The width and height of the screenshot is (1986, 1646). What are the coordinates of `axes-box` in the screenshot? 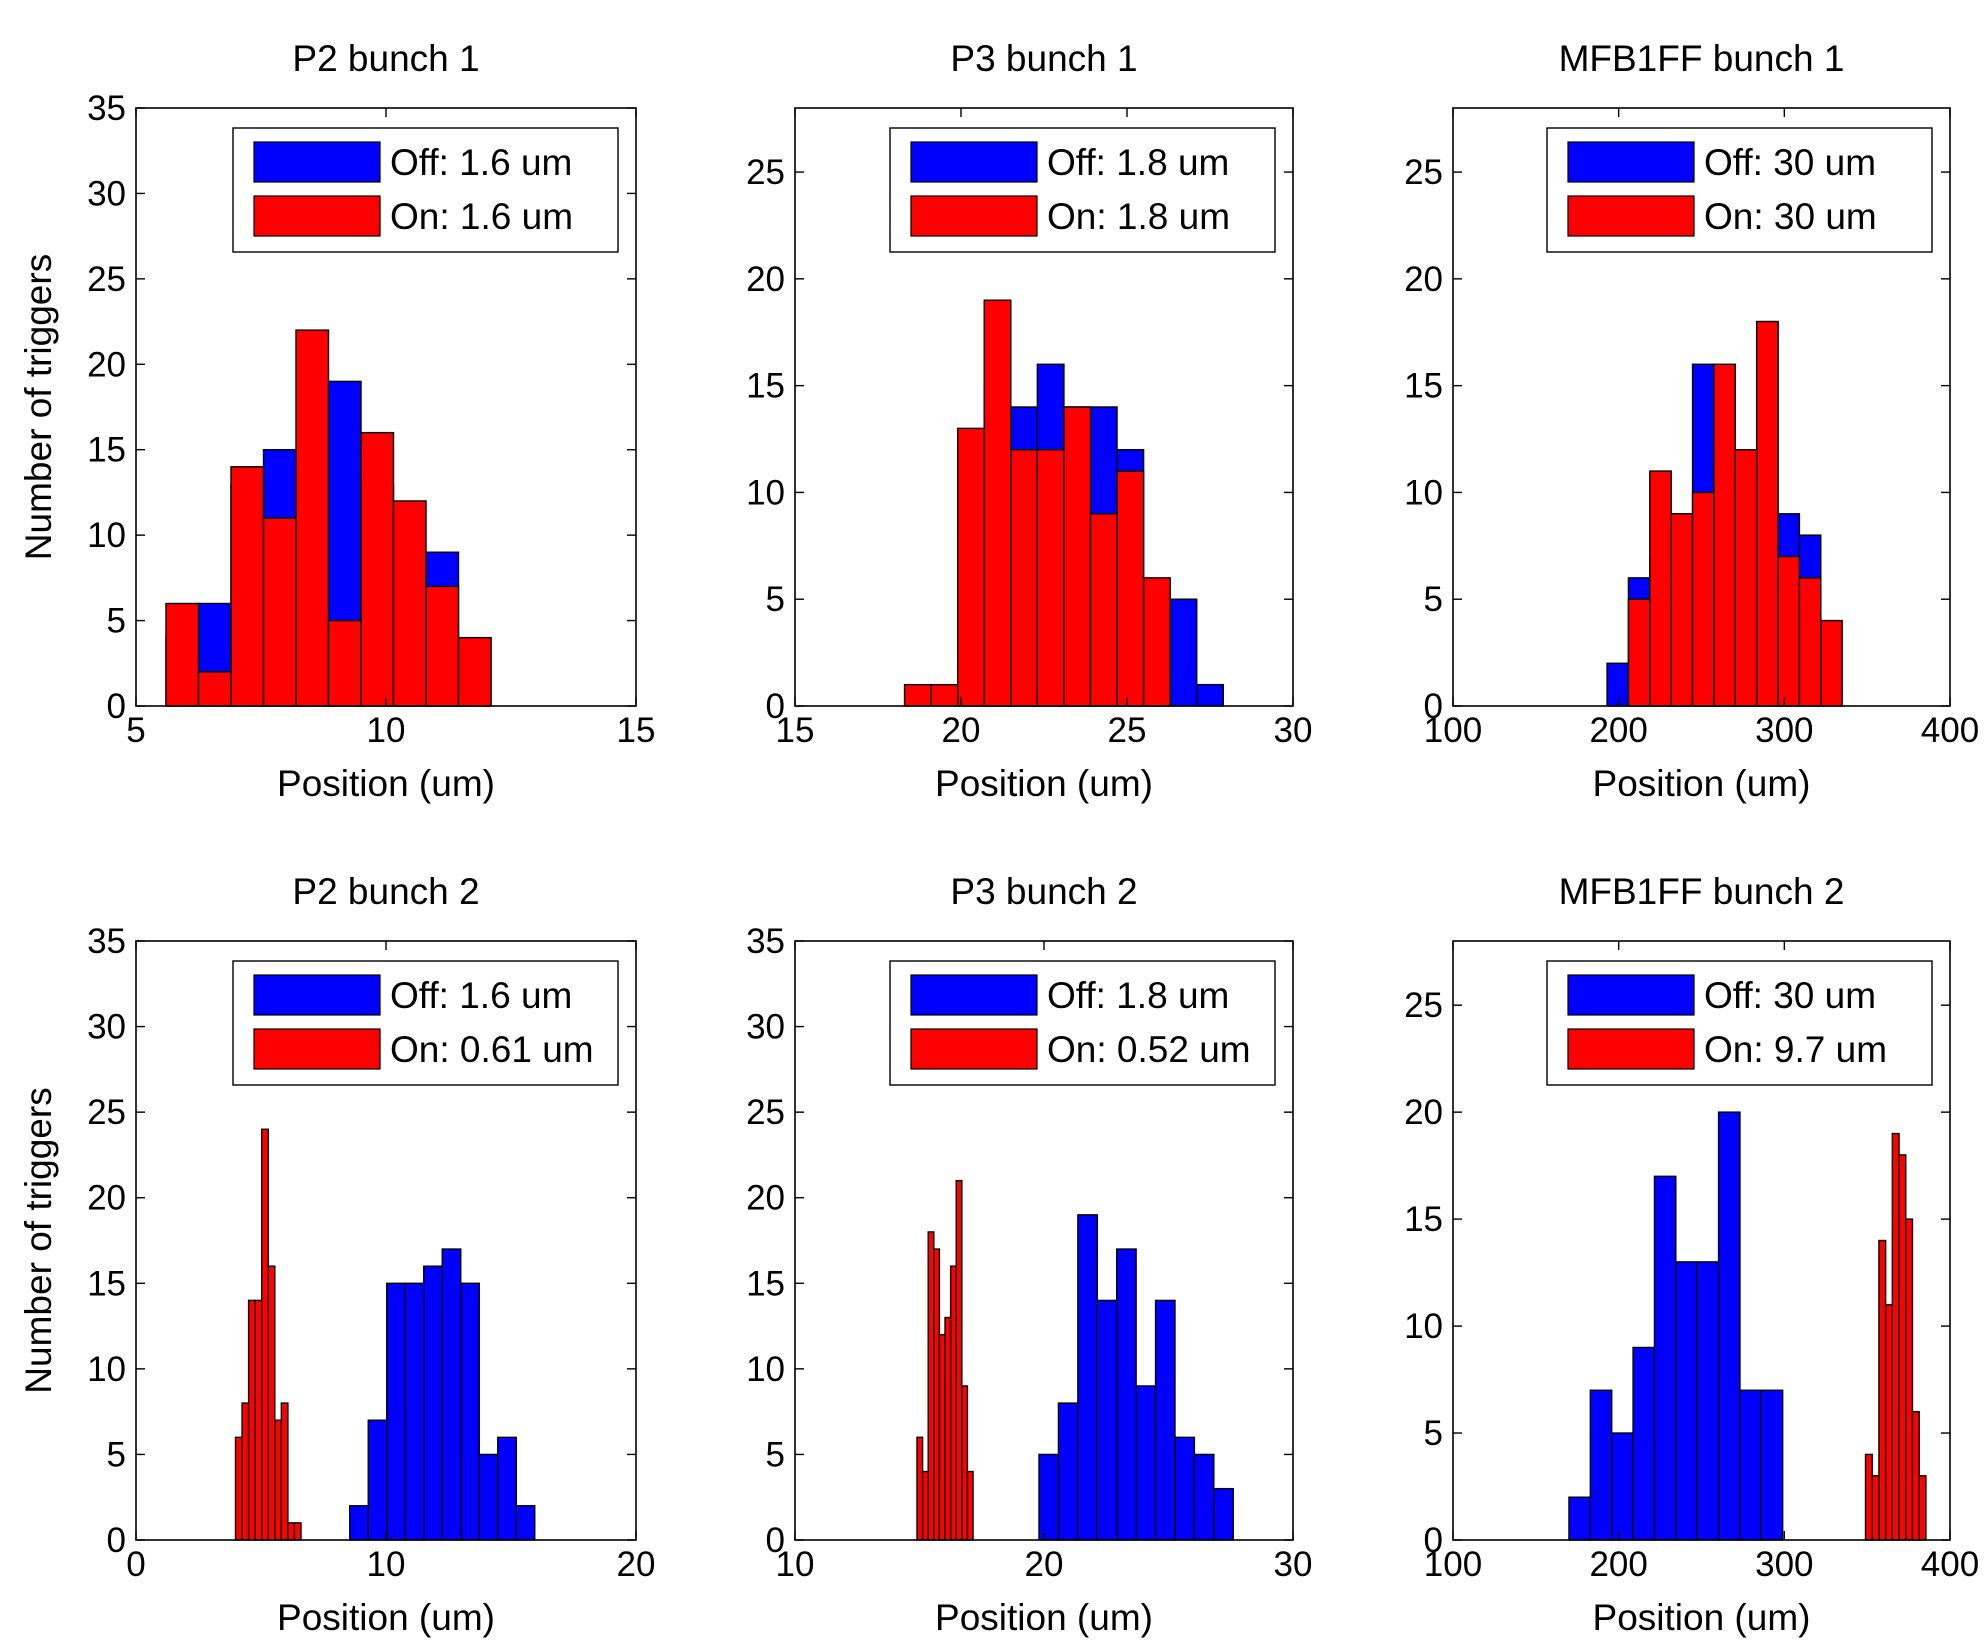 It's located at (1701, 1240).